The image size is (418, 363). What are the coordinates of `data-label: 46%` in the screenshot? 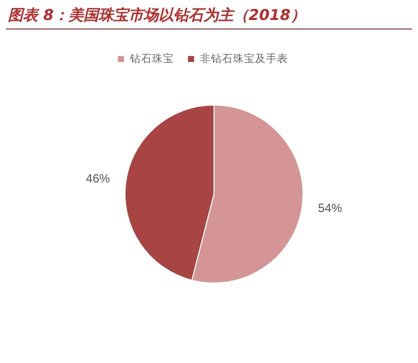 It's located at (98, 179).